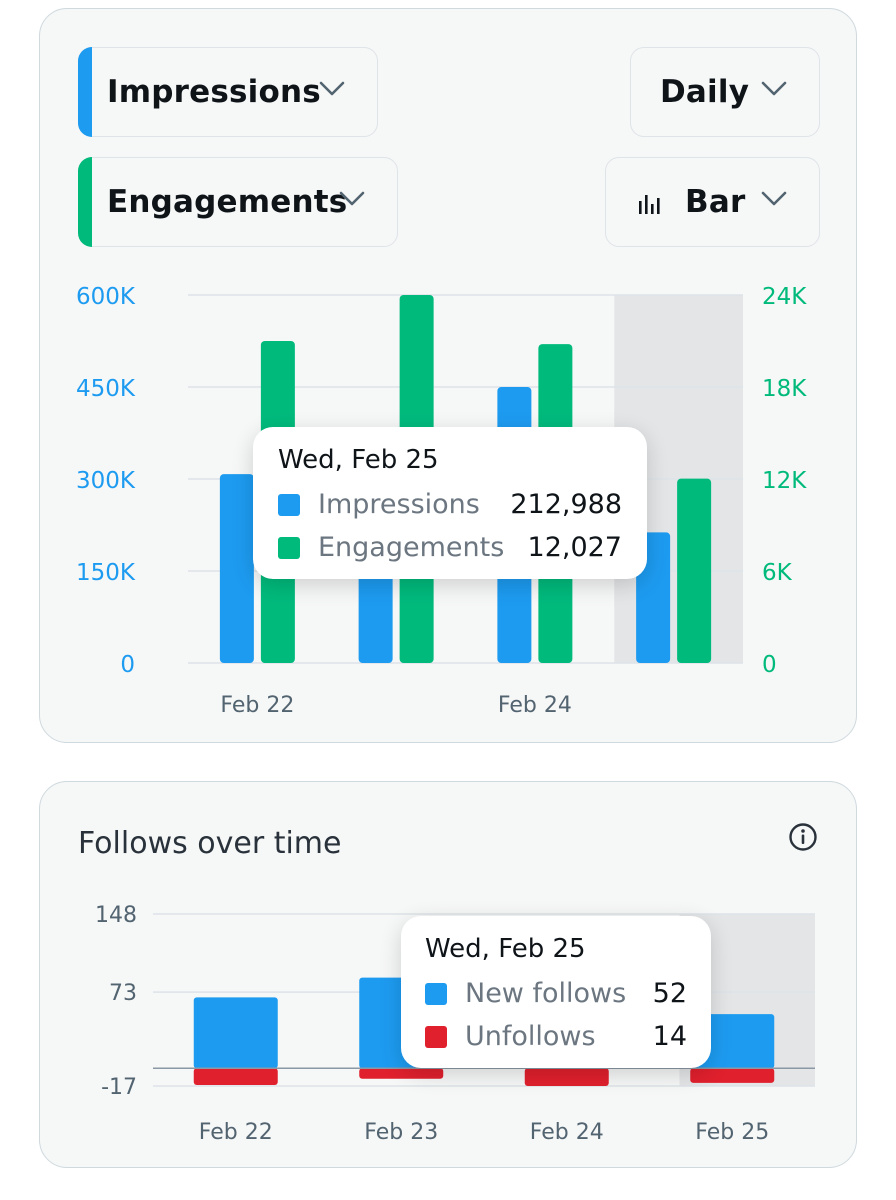 This screenshot has width=896, height=1200. Describe the element at coordinates (85, 202) in the screenshot. I see `metric-2-accent` at that location.